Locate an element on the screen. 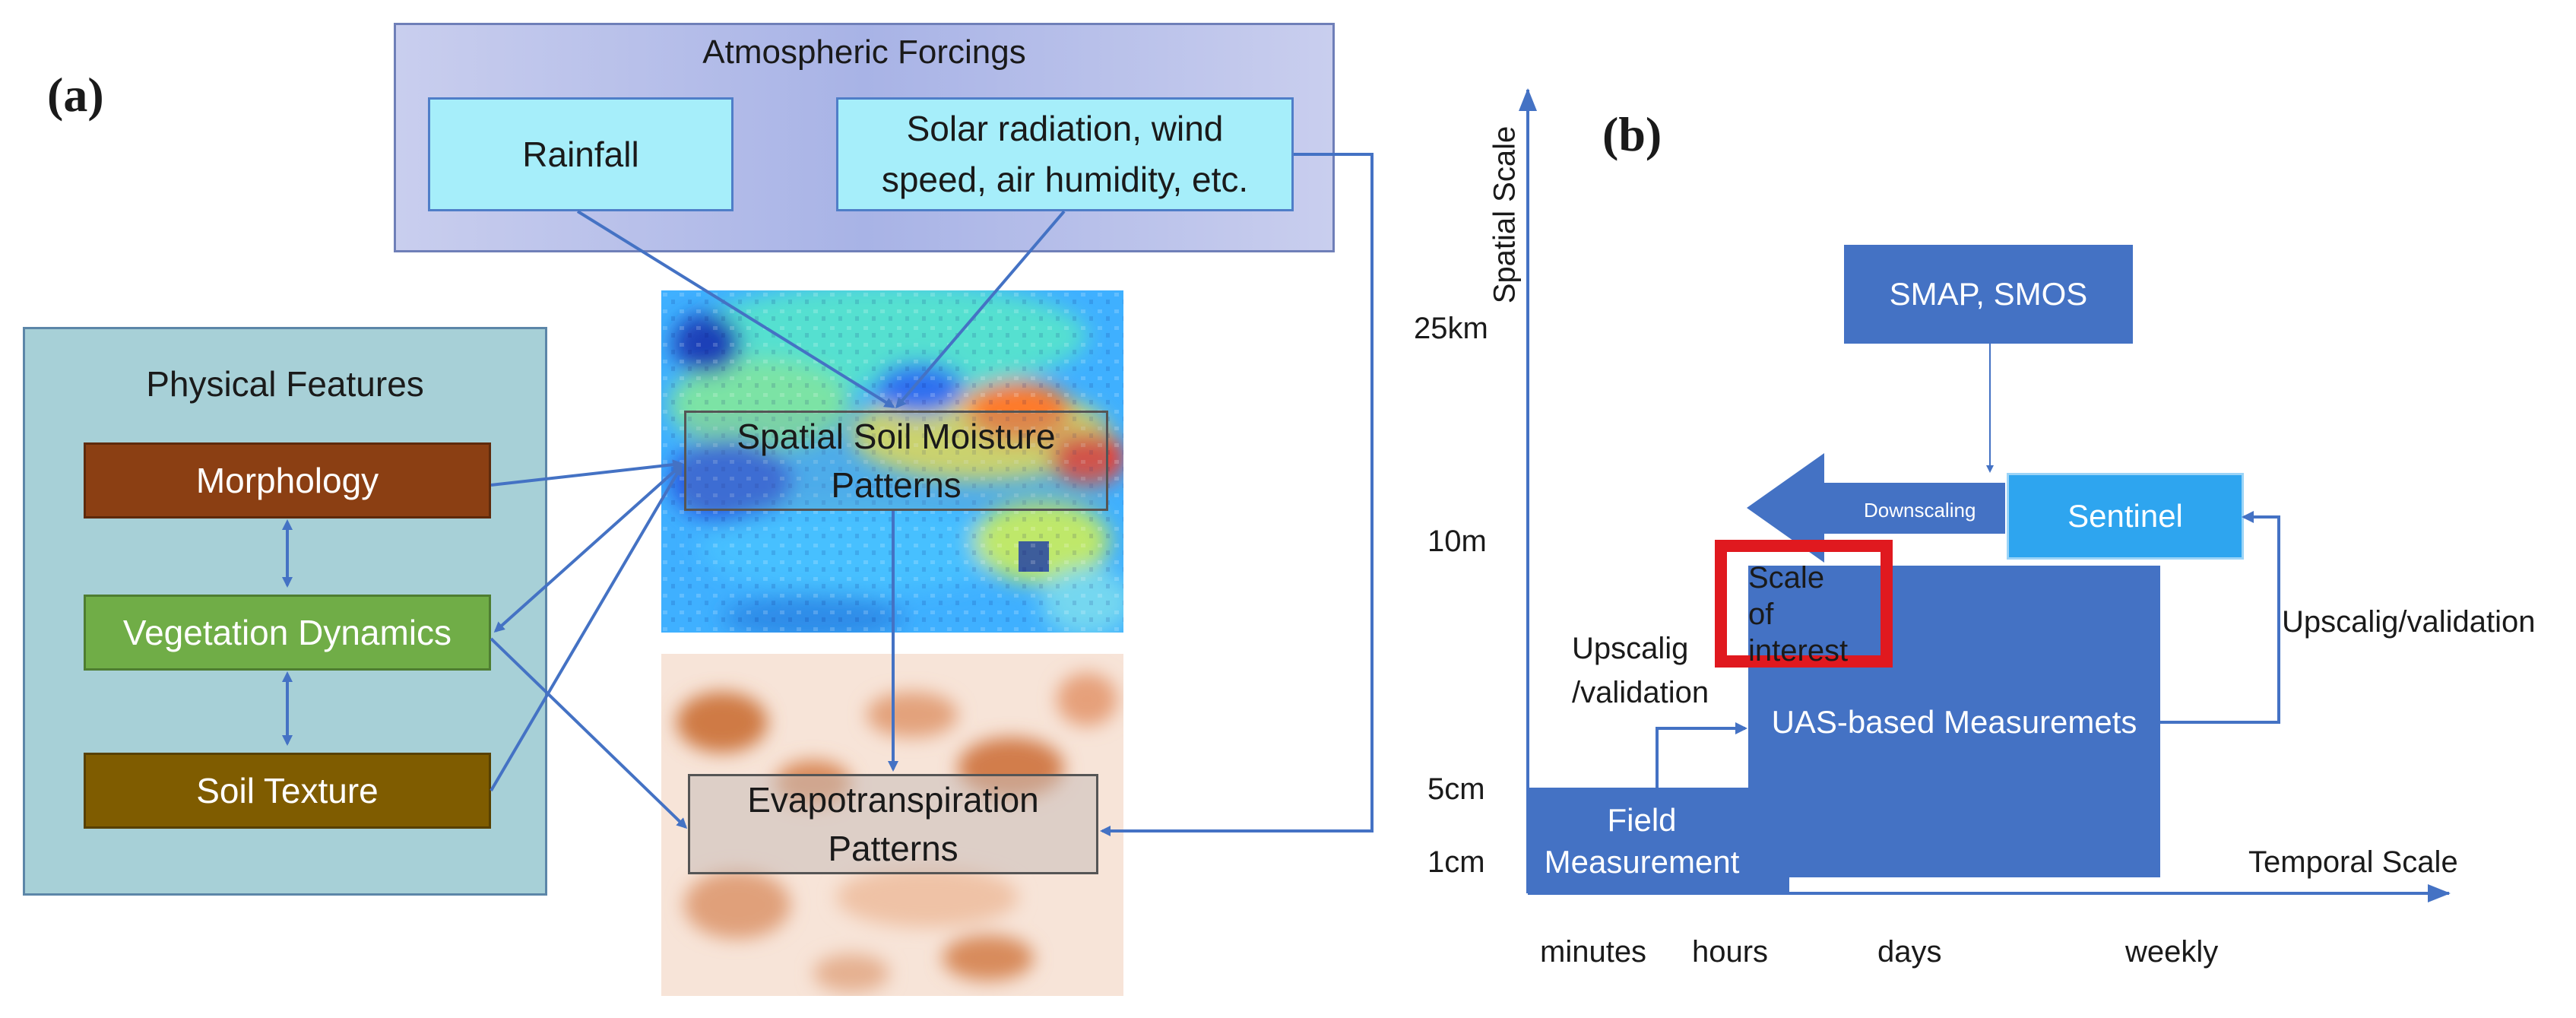 The width and height of the screenshot is (2576, 1018). arrow-moisture-to-vegetation is located at coordinates (588, 548).